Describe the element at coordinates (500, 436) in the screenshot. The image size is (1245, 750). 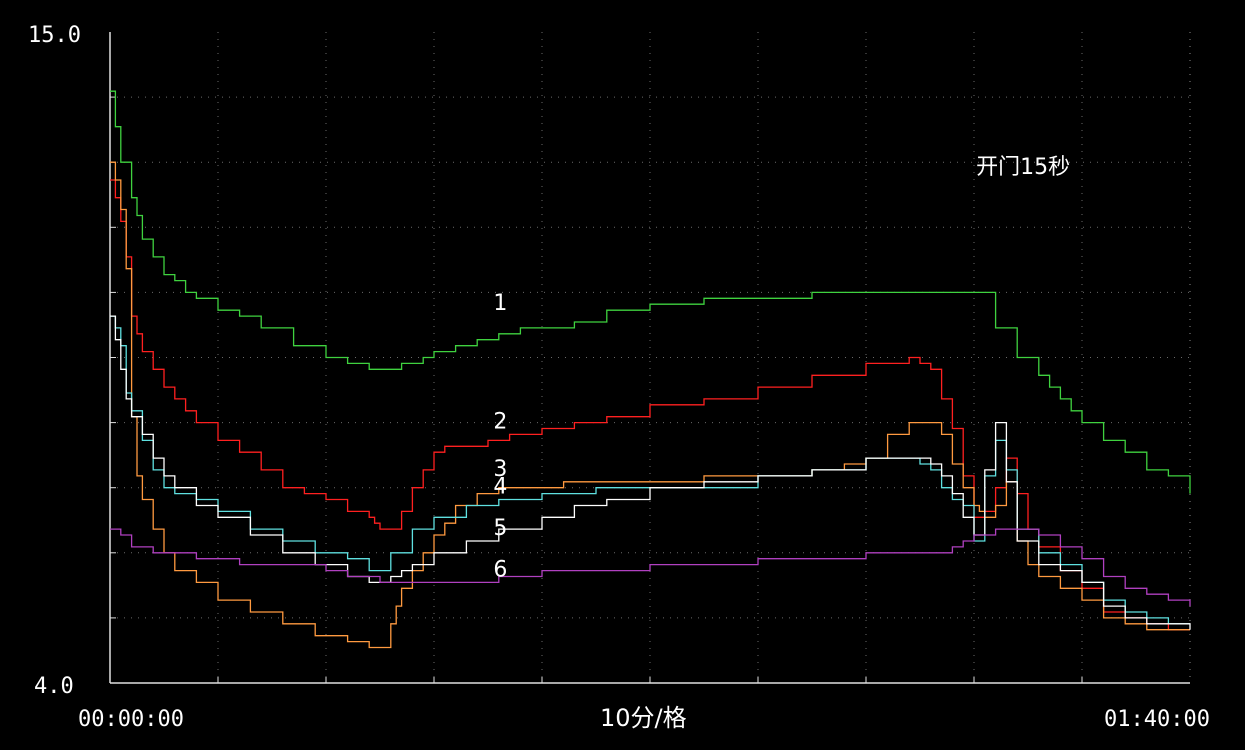
I see `series-labels: 1 2 34 5 6` at that location.